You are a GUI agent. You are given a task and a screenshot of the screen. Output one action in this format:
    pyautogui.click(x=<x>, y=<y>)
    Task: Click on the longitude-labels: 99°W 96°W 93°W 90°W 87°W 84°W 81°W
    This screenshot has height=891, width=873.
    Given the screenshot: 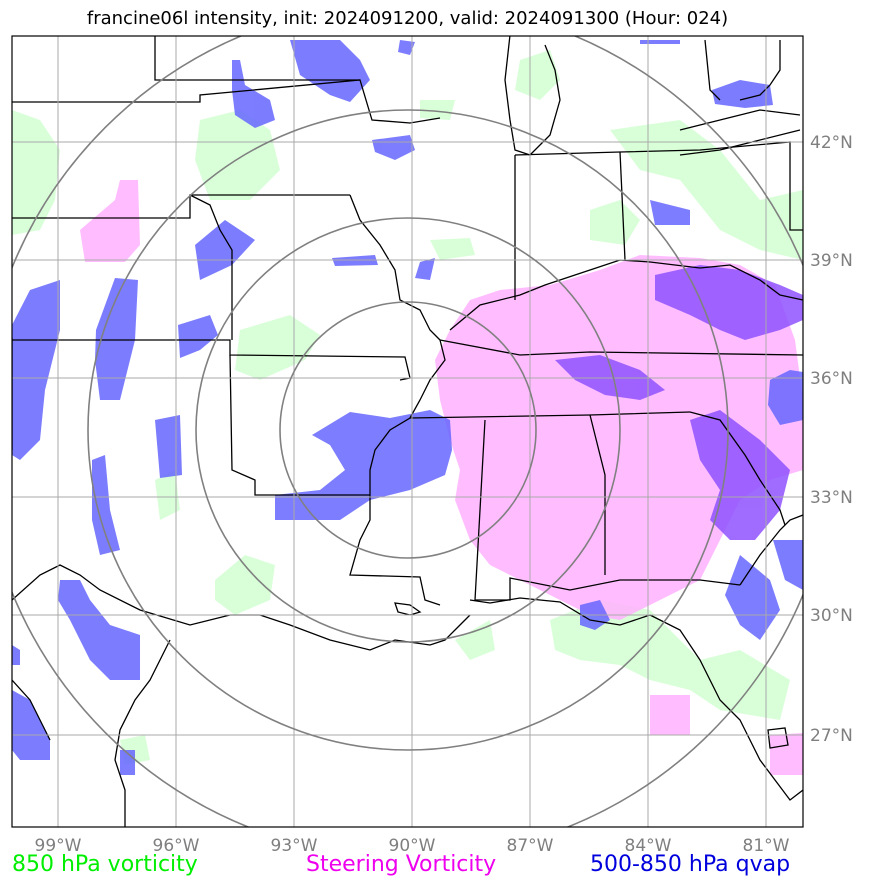 What is the action you would take?
    pyautogui.click(x=412, y=846)
    